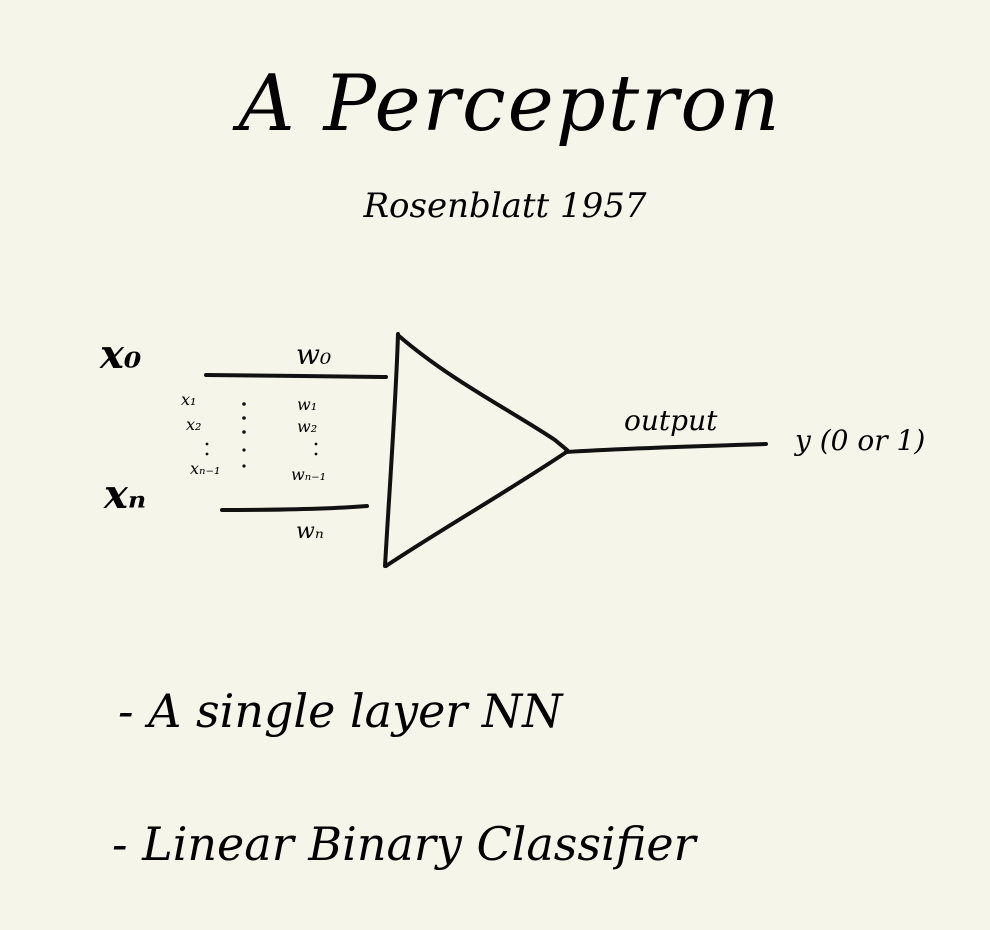 This screenshot has height=930, width=990. I want to click on output-value: y (0 or 1), so click(859, 440).